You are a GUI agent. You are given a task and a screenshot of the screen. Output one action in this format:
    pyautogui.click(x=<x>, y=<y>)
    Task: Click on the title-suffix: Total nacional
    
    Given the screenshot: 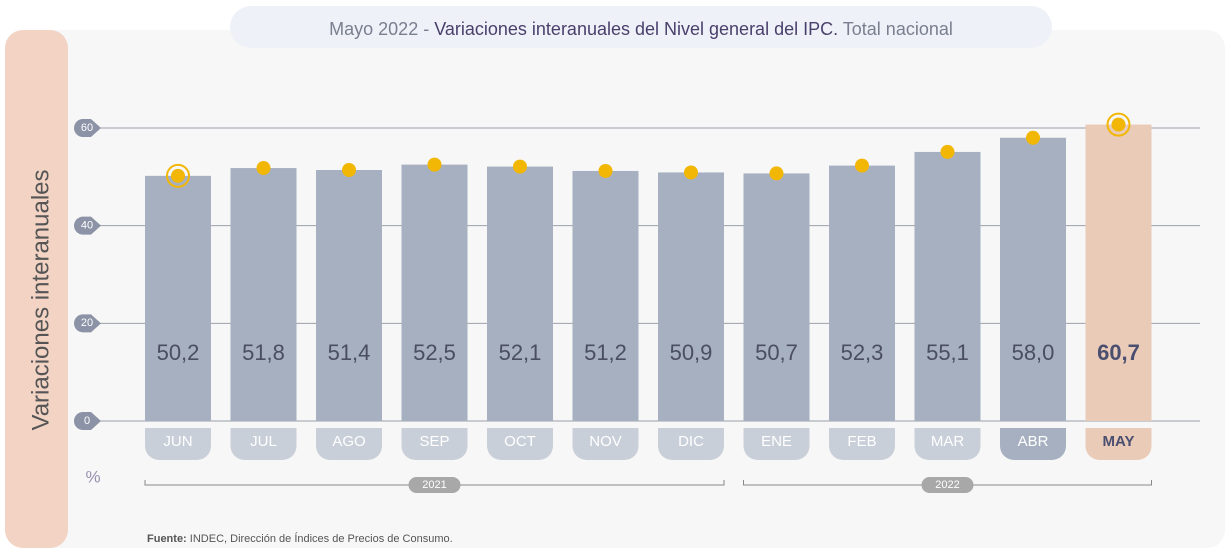 What is the action you would take?
    pyautogui.click(x=895, y=29)
    